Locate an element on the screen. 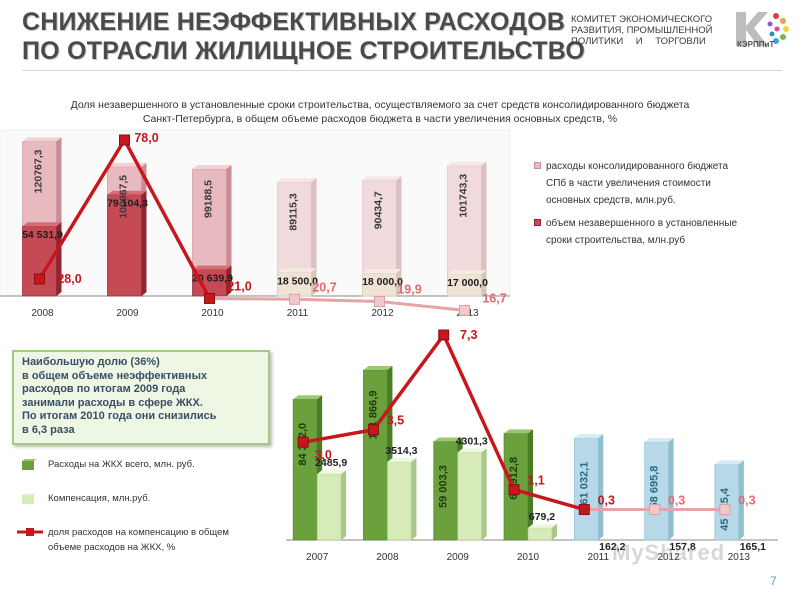 The height and width of the screenshot is (600, 800). unfinished-volume-bar-2010-side is located at coordinates (229, 280).